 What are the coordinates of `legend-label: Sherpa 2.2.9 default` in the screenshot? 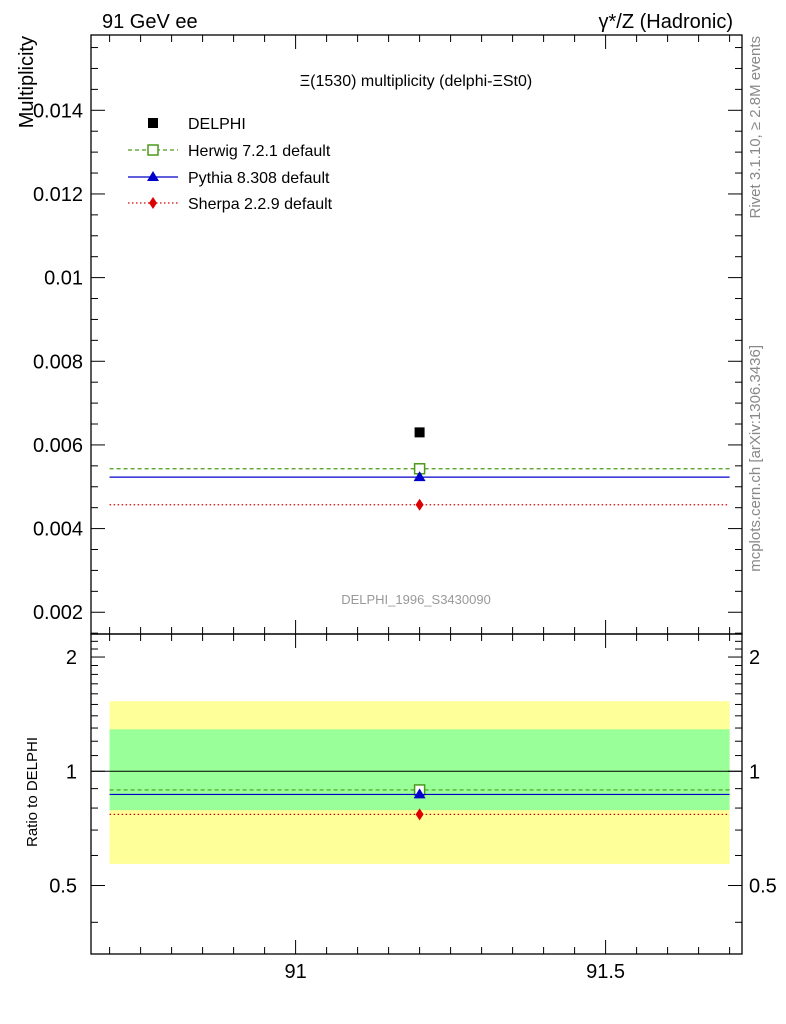 It's located at (260, 204).